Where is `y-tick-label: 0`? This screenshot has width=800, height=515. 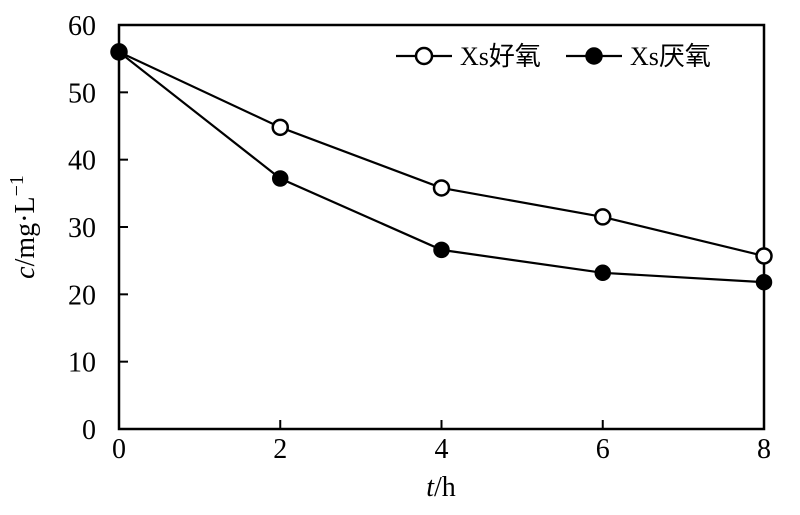 y-tick-label: 0 is located at coordinates (89, 430).